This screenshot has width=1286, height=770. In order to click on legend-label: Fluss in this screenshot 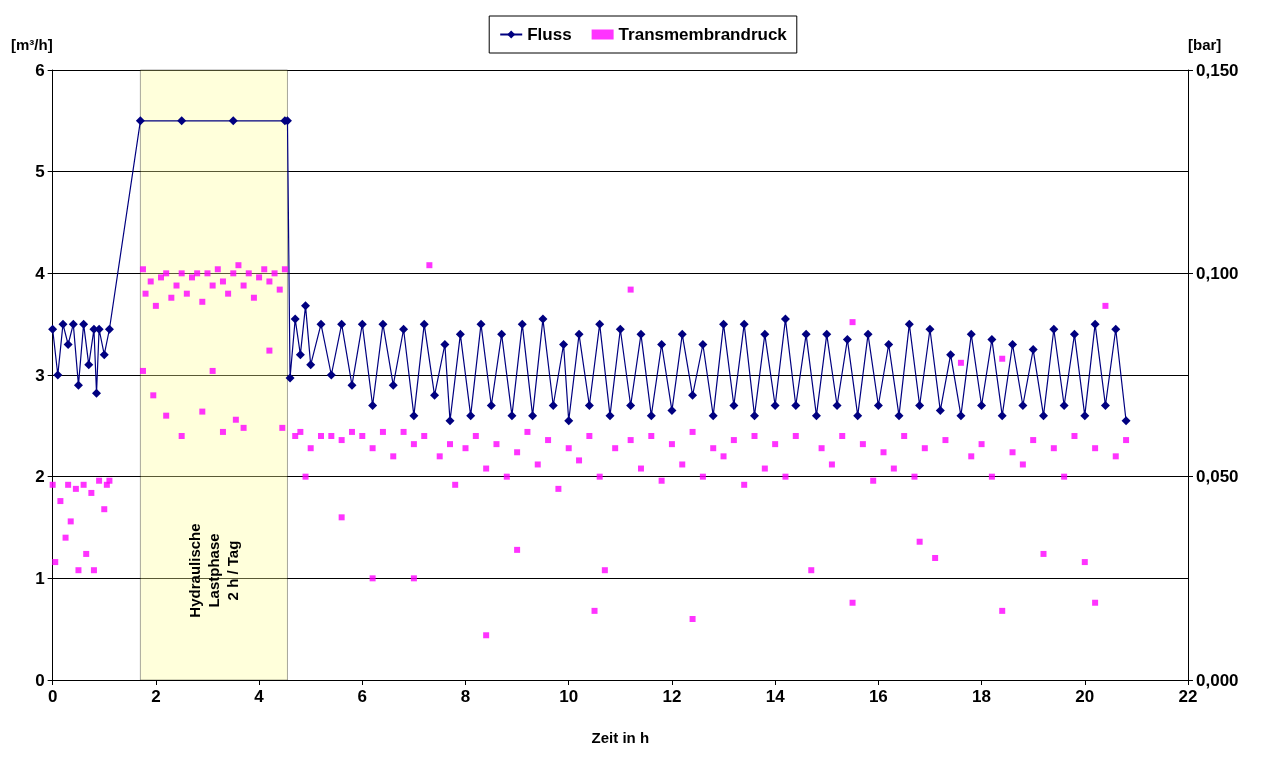, I will do `click(549, 34)`.